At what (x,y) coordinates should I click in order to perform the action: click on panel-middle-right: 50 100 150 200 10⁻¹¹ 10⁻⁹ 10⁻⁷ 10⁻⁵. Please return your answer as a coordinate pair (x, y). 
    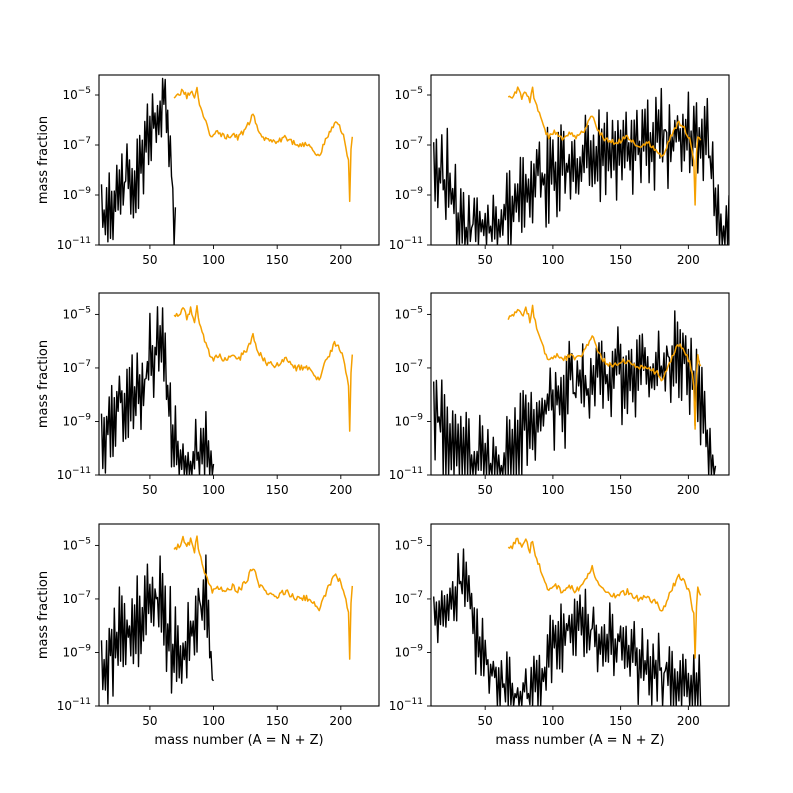
    Looking at the image, I should click on (559, 394).